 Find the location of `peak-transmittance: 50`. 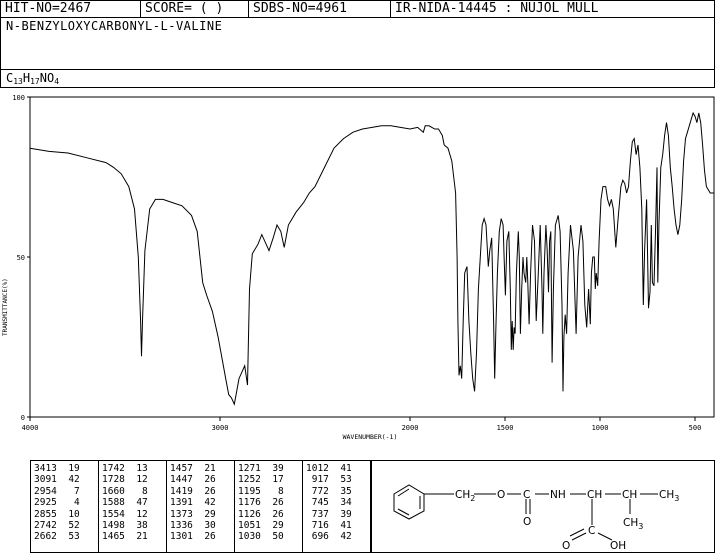

peak-transmittance: 50 is located at coordinates (272, 537).